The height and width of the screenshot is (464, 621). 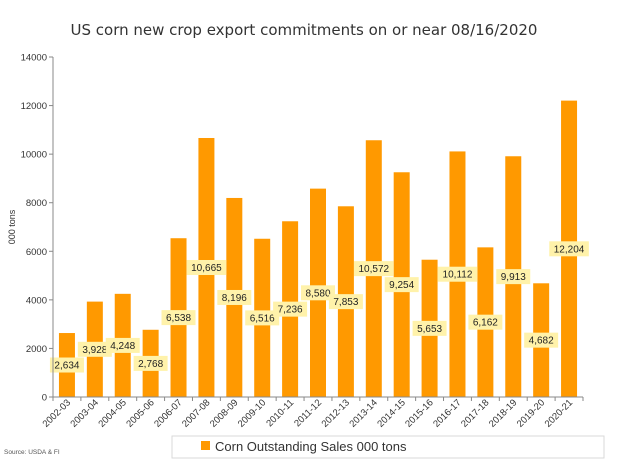 I want to click on data-label: 3,928, so click(x=94, y=350).